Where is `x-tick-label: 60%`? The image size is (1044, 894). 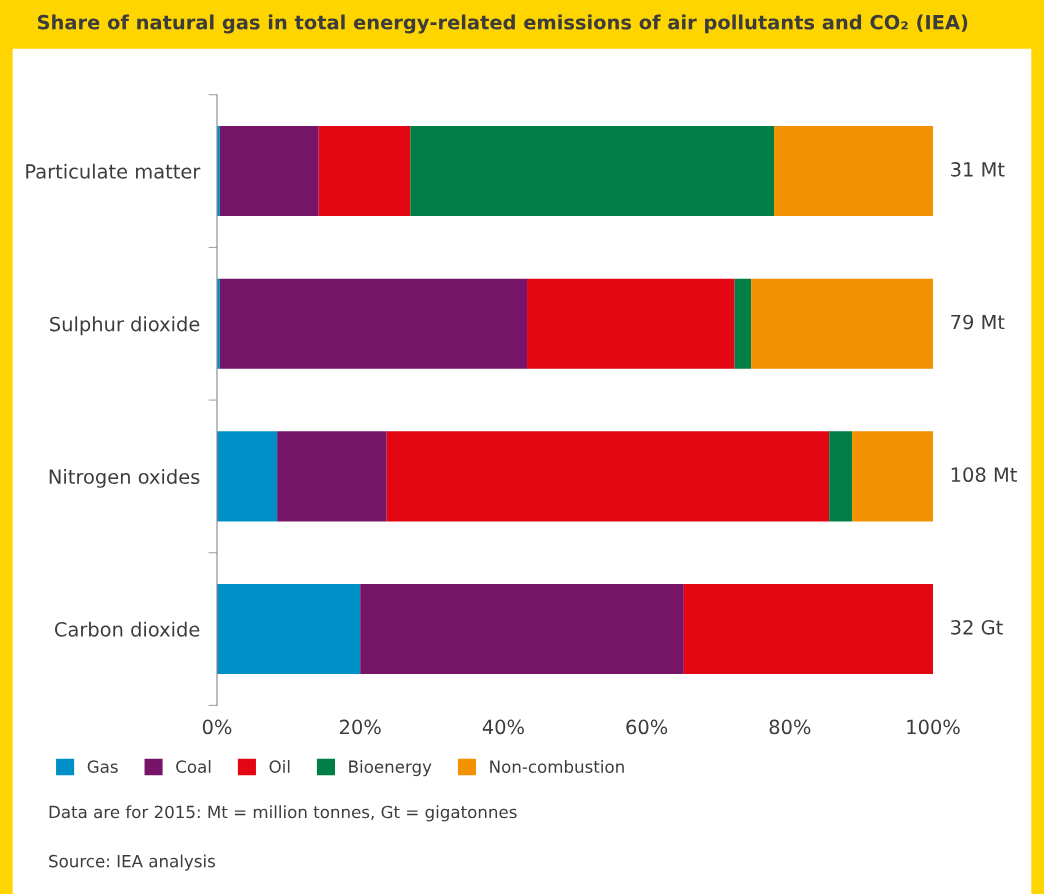 x-tick-label: 60% is located at coordinates (647, 727).